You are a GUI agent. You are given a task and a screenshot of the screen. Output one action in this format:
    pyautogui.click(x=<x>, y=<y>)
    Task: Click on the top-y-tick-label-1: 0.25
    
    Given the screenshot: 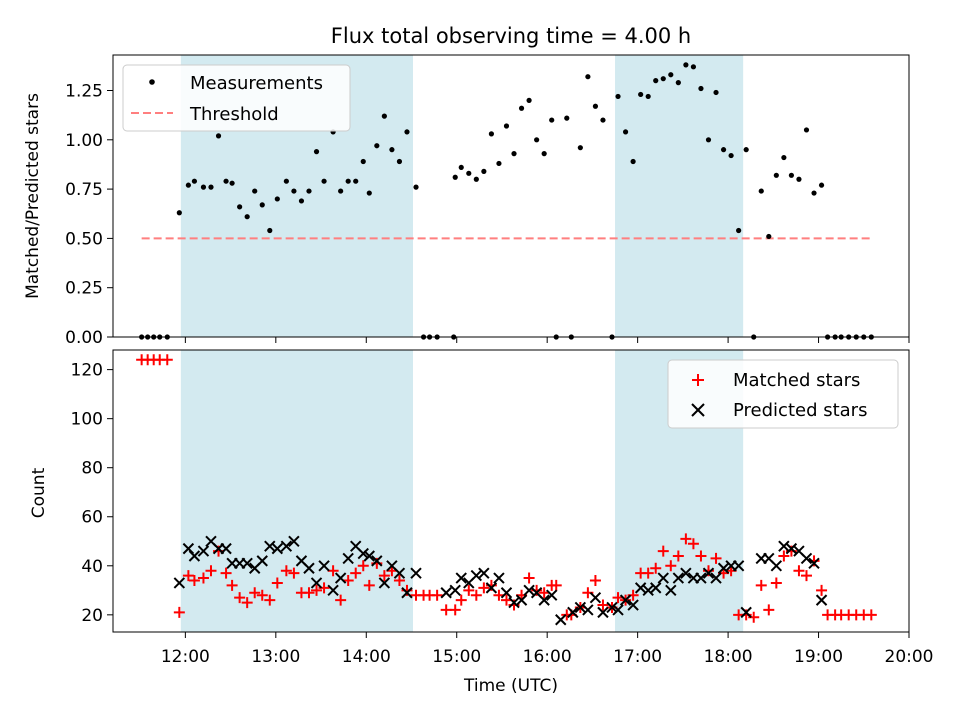 What is the action you would take?
    pyautogui.click(x=84, y=289)
    